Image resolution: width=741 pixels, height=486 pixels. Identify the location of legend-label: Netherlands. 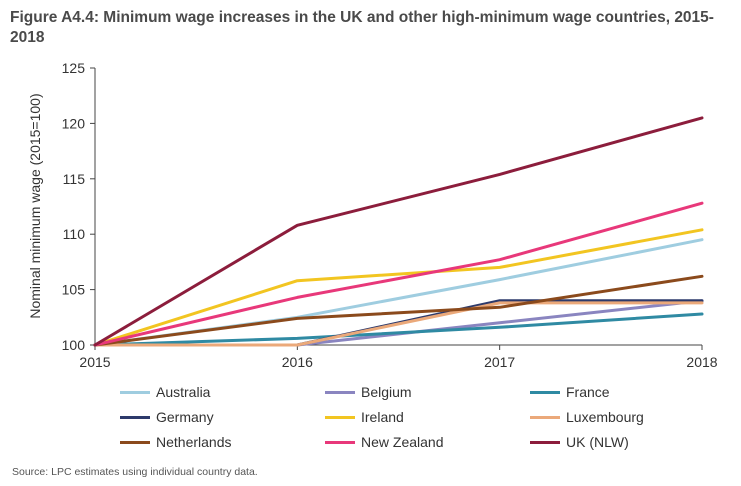
(194, 442).